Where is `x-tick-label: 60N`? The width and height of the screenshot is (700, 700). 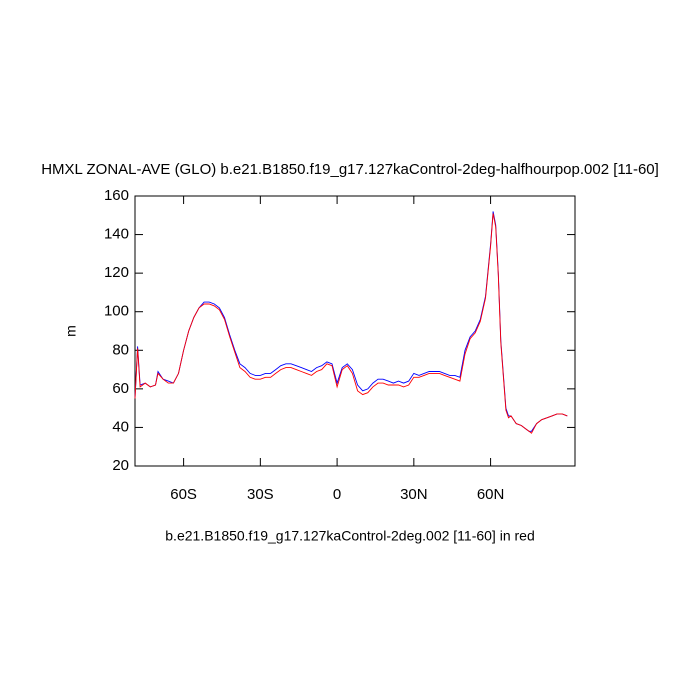 x-tick-label: 60N is located at coordinates (491, 494).